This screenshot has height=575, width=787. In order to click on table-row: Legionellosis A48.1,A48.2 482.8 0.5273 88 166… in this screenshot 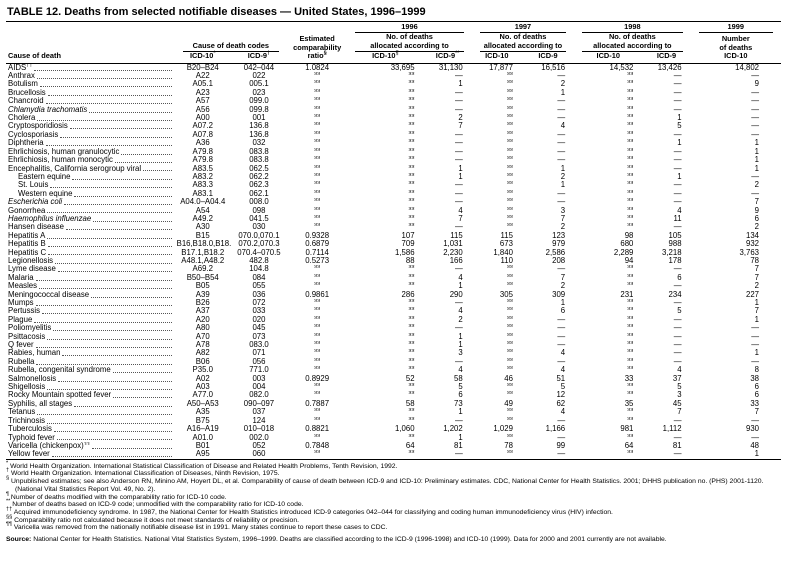, I will do `click(393, 261)`.